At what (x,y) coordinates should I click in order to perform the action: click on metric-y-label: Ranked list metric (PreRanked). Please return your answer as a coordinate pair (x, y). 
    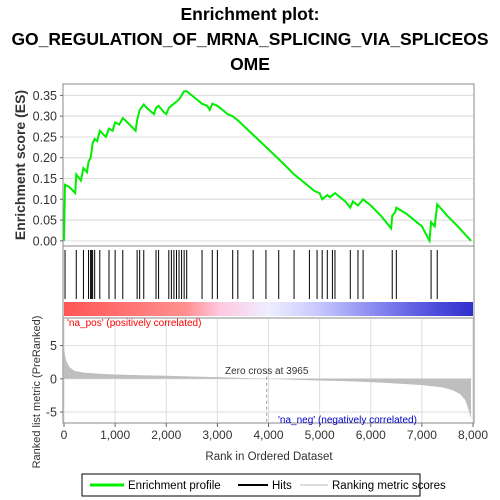
    Looking at the image, I should click on (37, 392).